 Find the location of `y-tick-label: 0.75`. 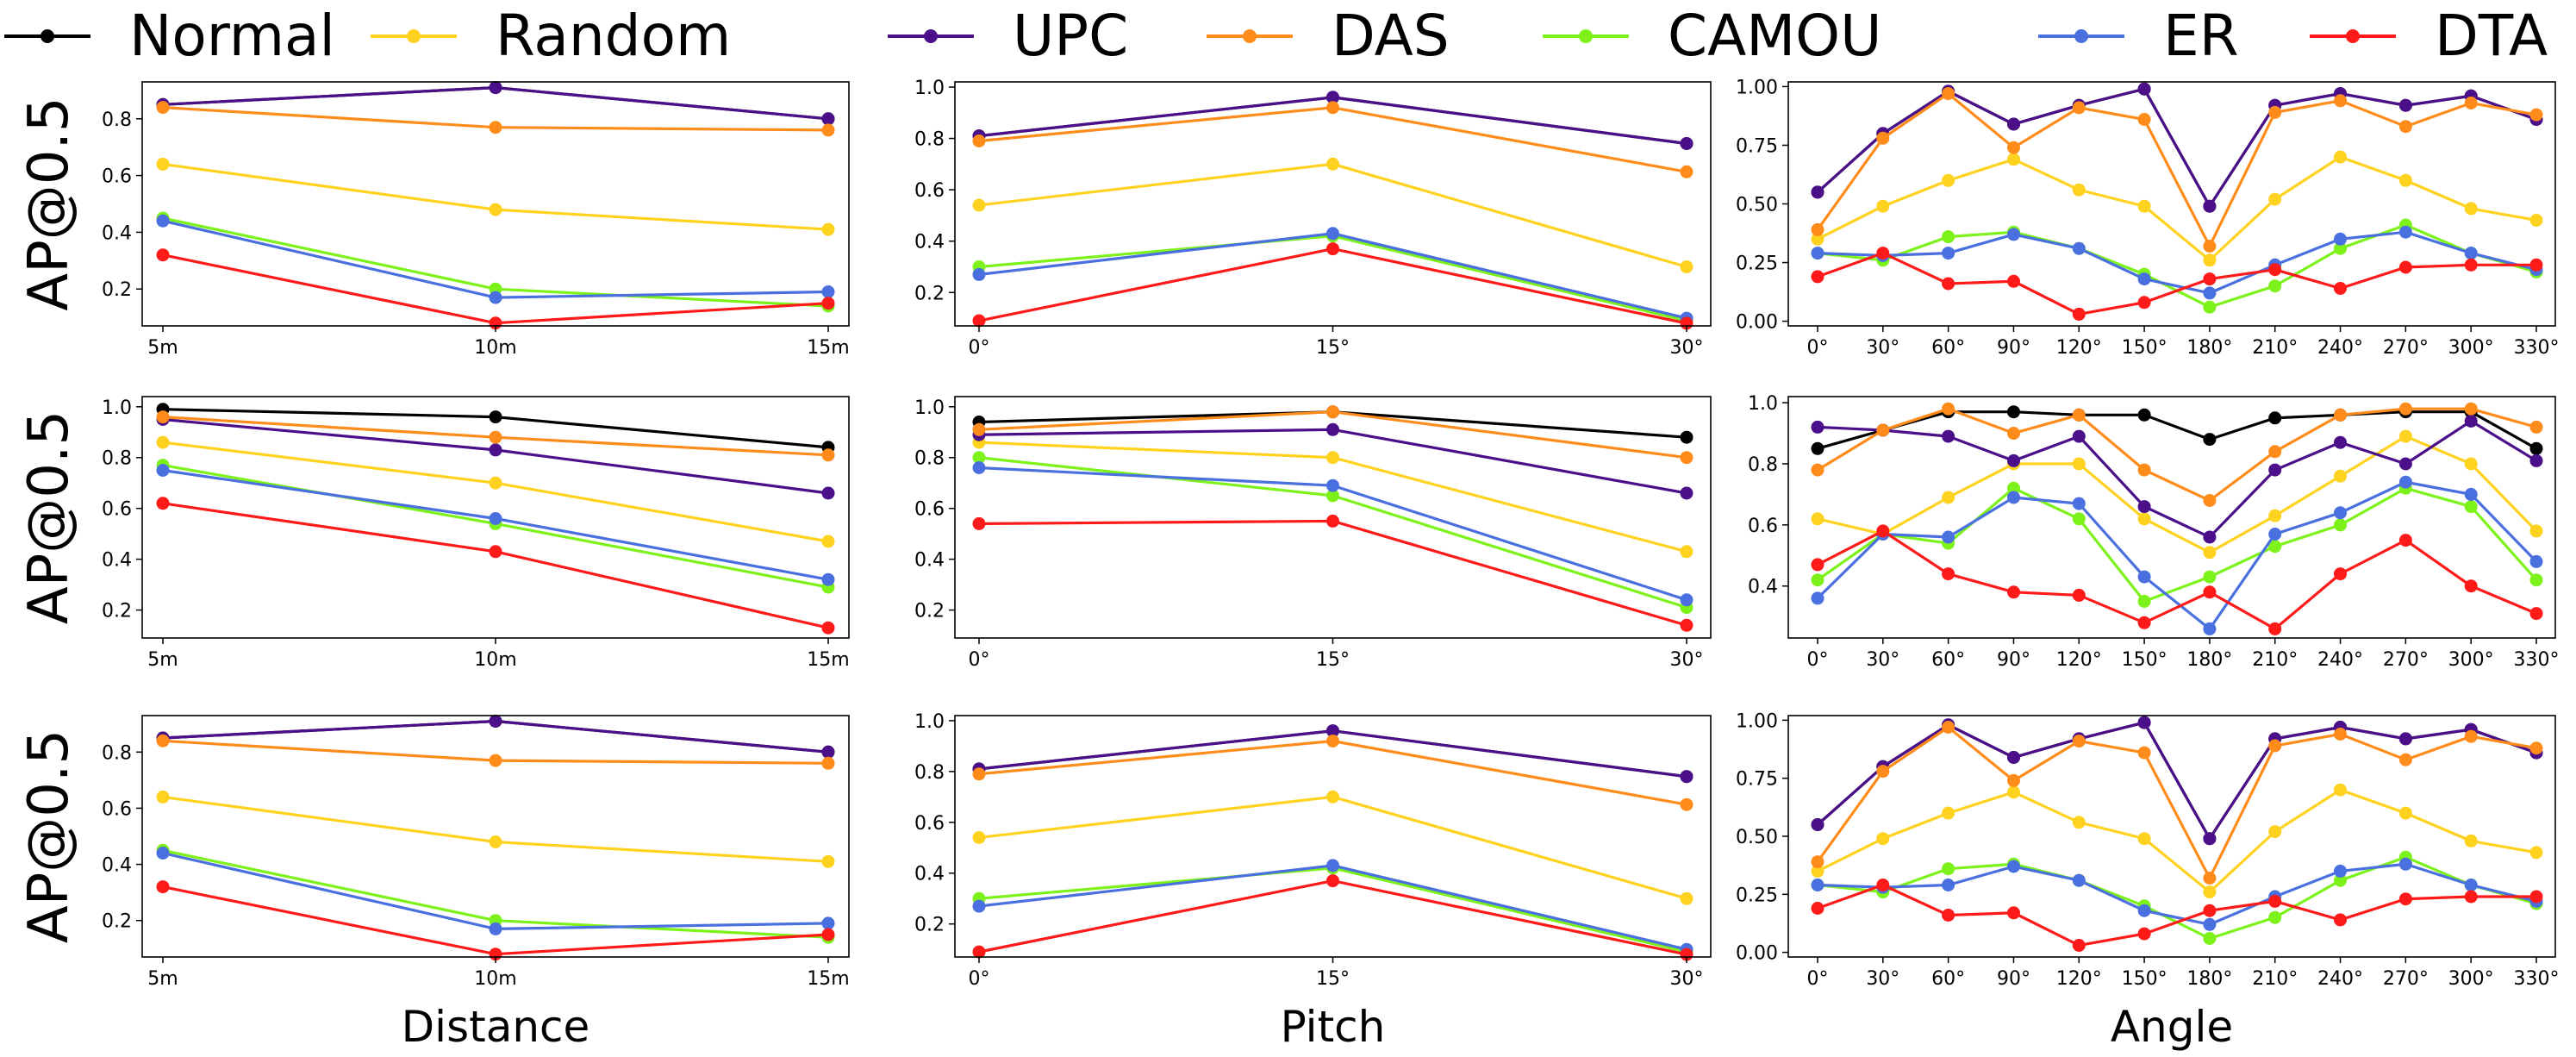

y-tick-label: 0.75 is located at coordinates (1757, 146).